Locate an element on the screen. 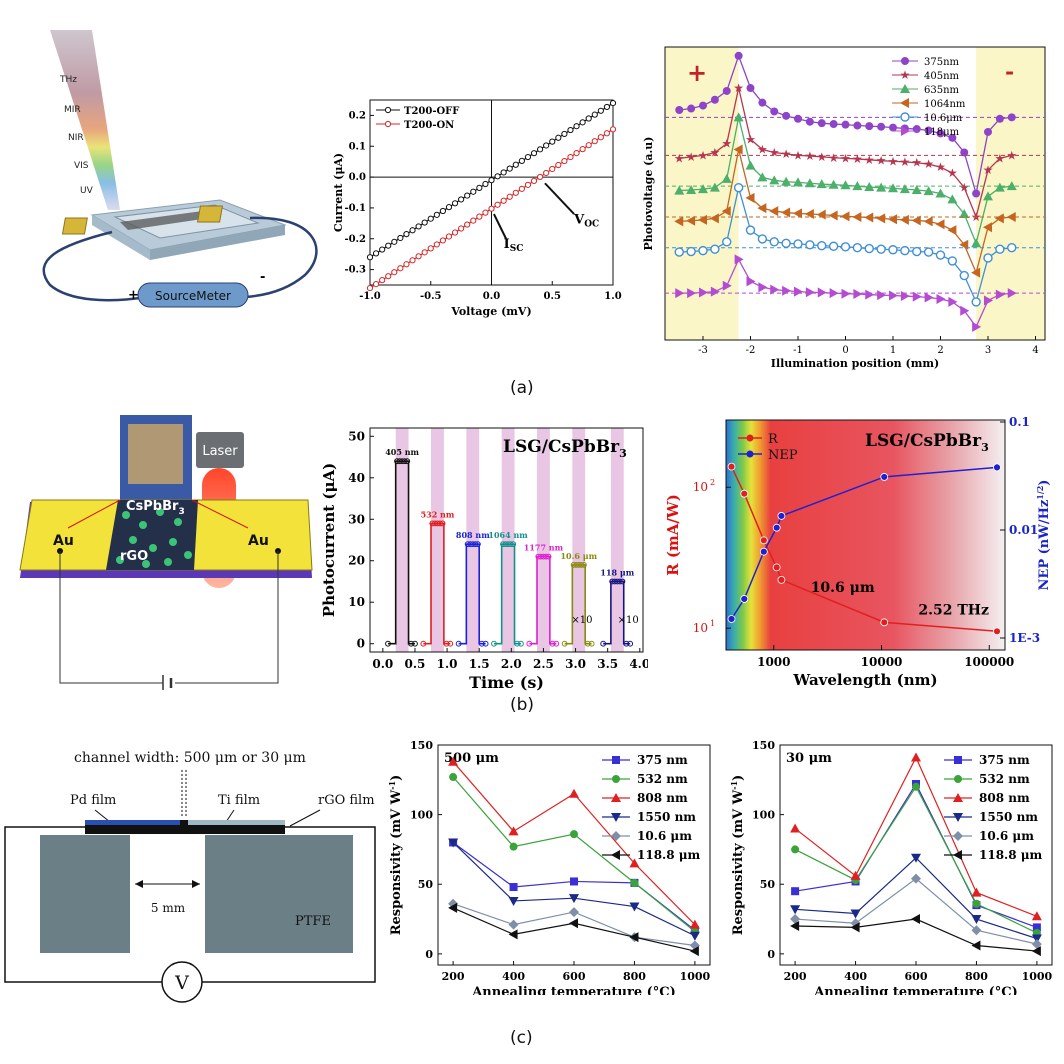 This screenshot has width=1064, height=1064. caption-c: (c) is located at coordinates (521, 1038).